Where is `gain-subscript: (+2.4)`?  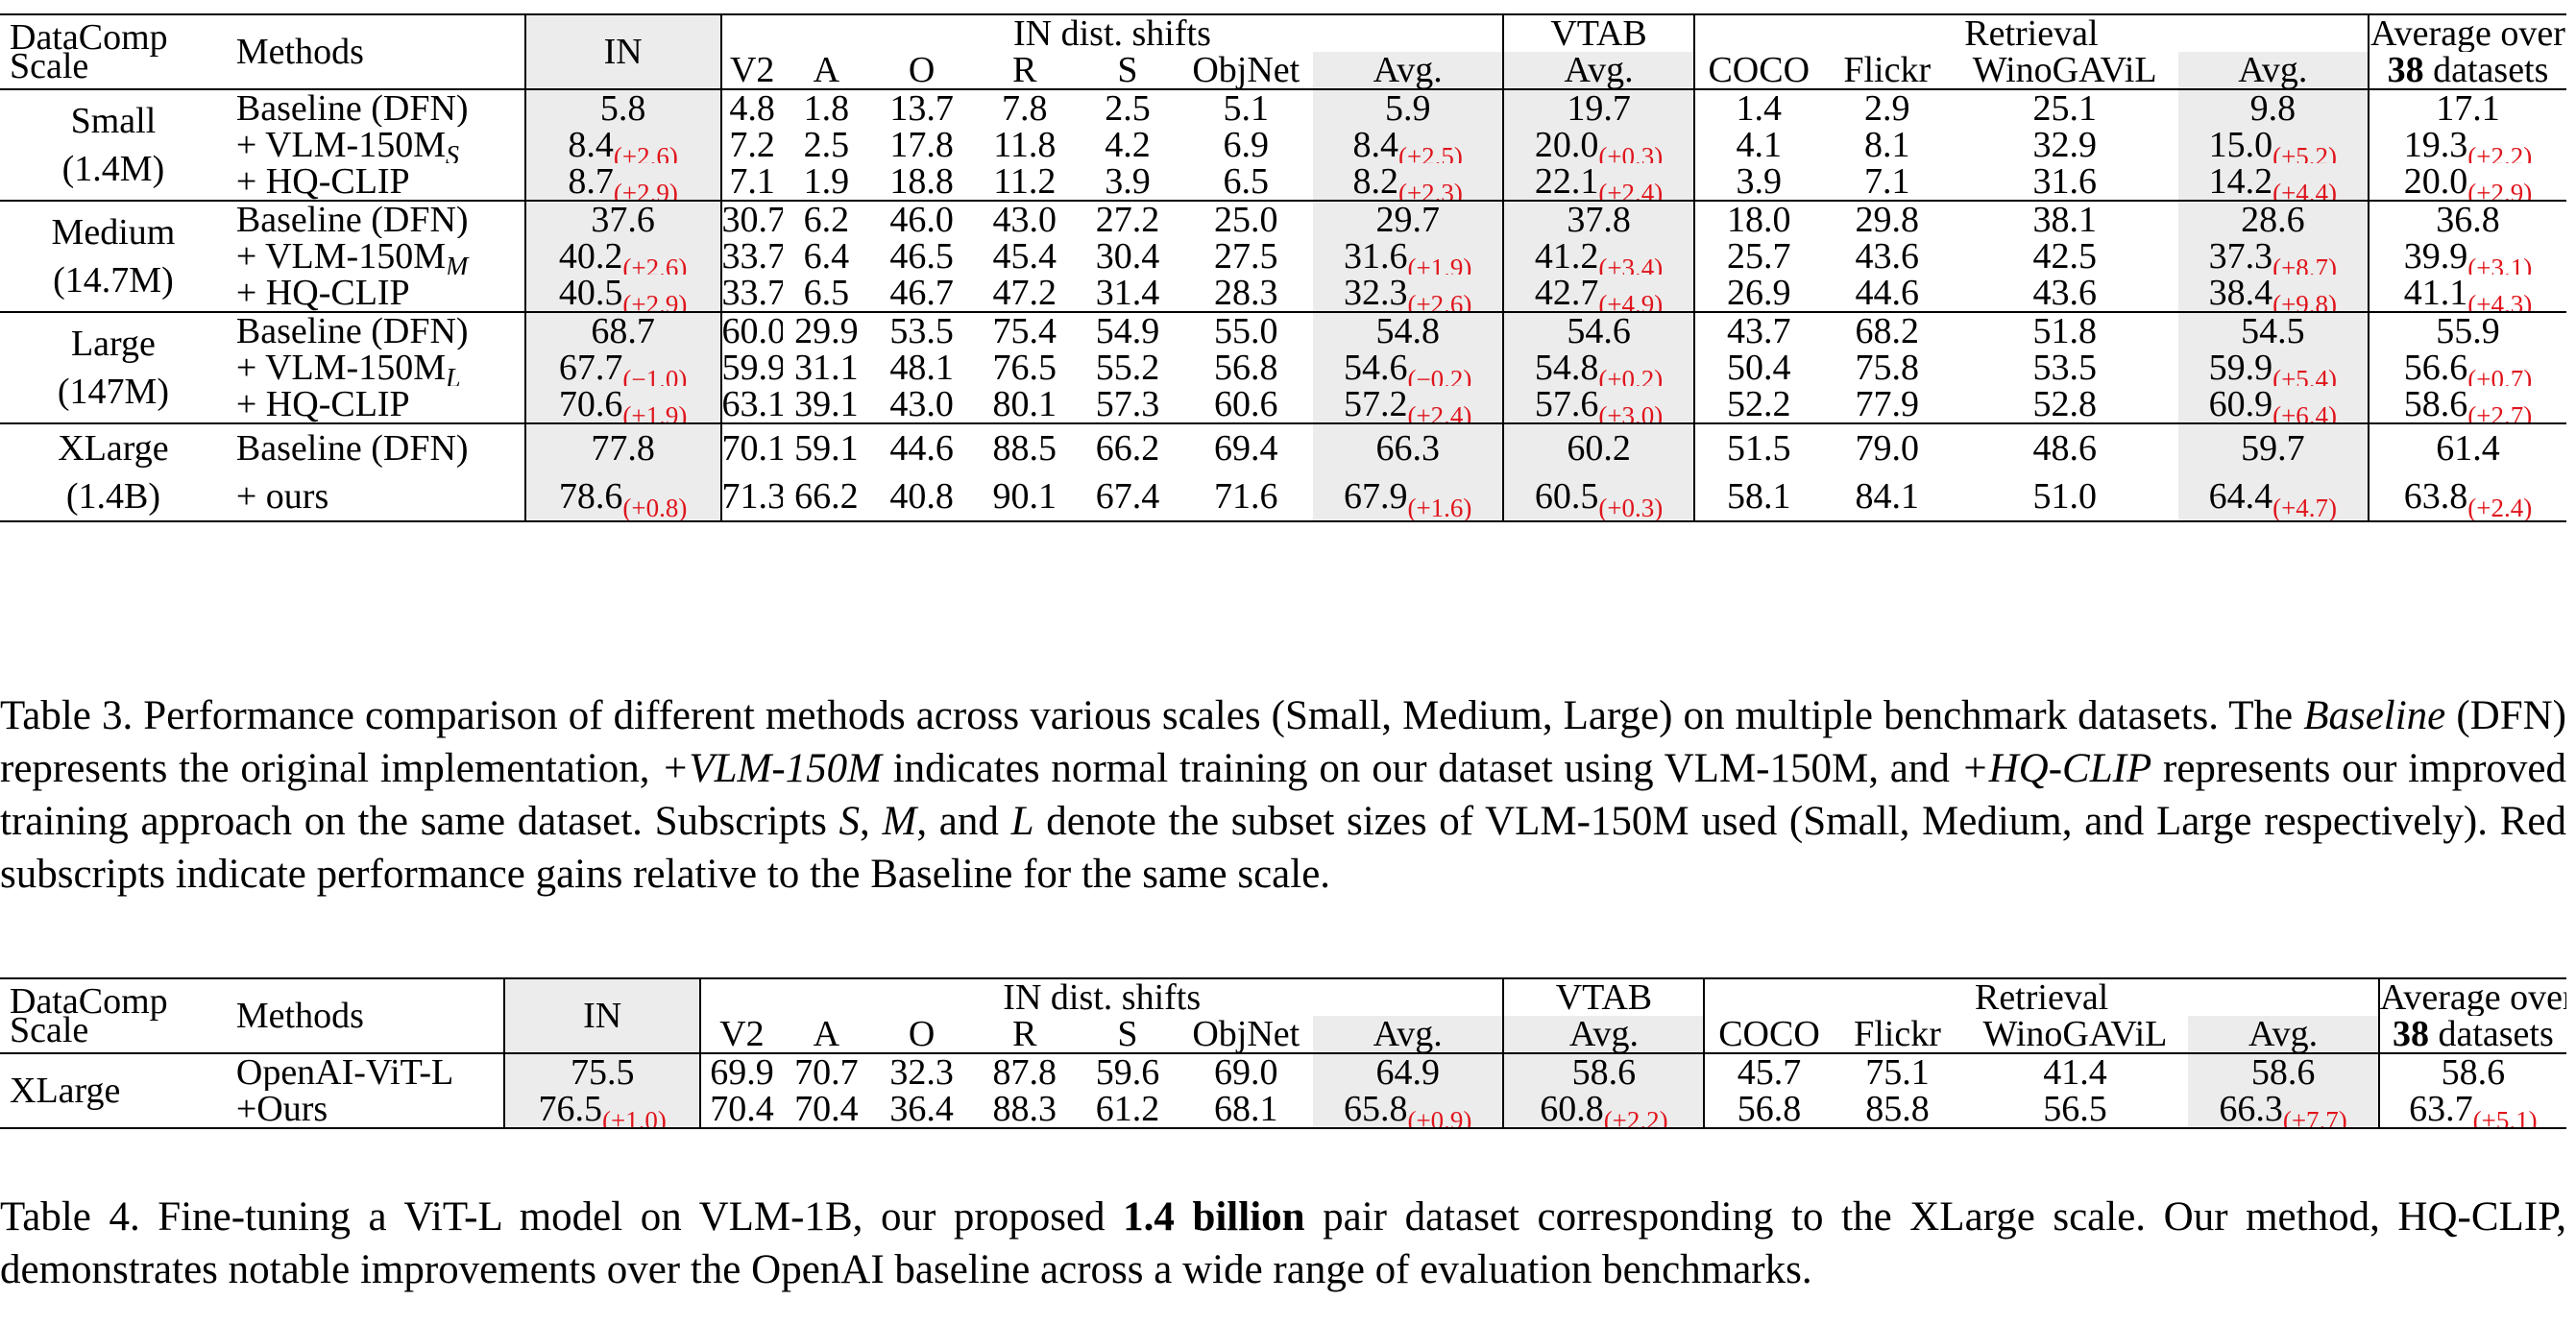 gain-subscript: (+2.4) is located at coordinates (2500, 507).